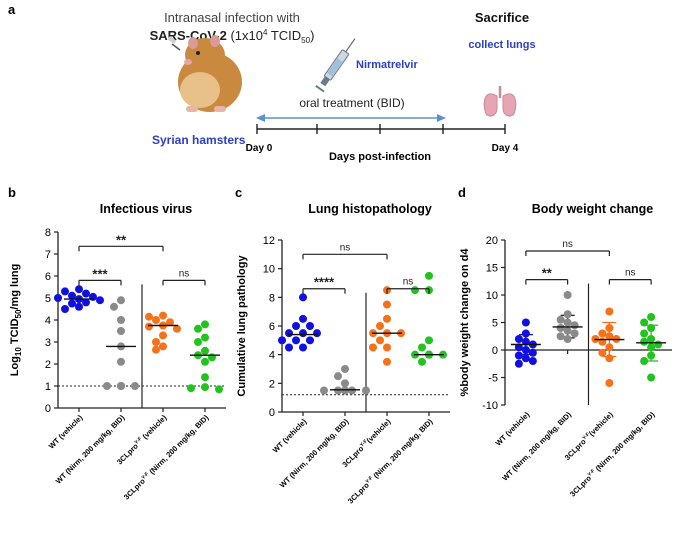 The image size is (685, 548). Describe the element at coordinates (335, 65) in the screenshot. I see `syringe-icon` at that location.